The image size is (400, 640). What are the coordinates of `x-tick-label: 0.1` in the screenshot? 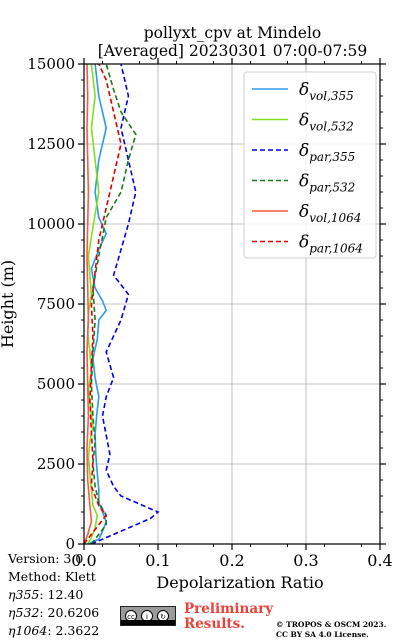 It's located at (157, 560).